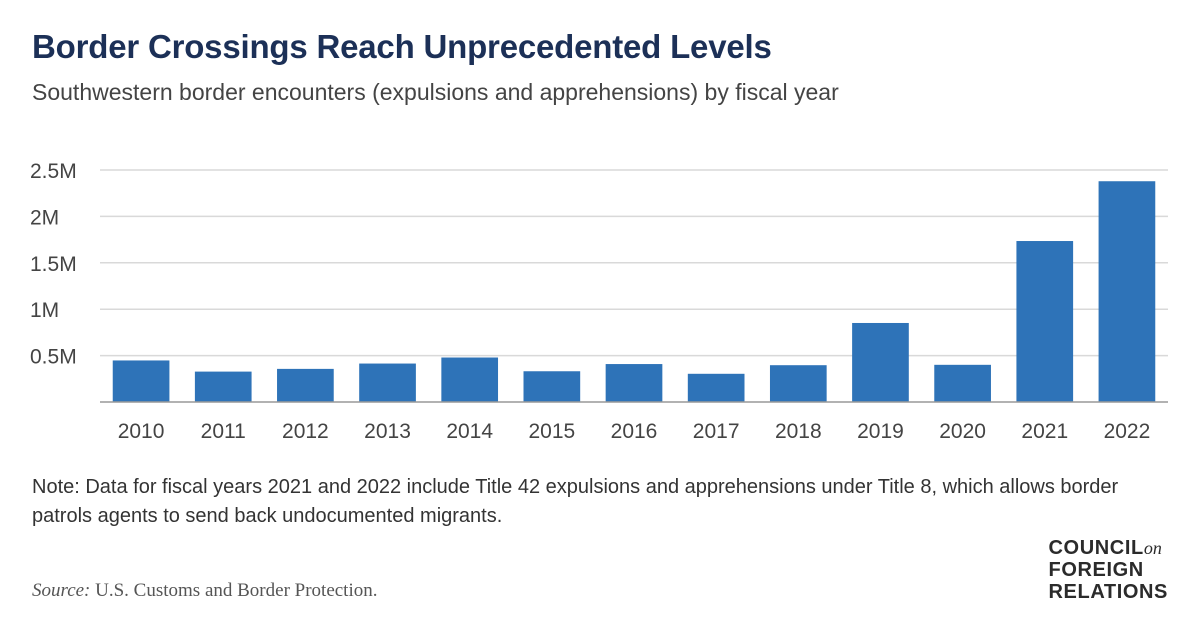 This screenshot has height=628, width=1200. What do you see at coordinates (716, 431) in the screenshot?
I see `x-tick-label: 2017` at bounding box center [716, 431].